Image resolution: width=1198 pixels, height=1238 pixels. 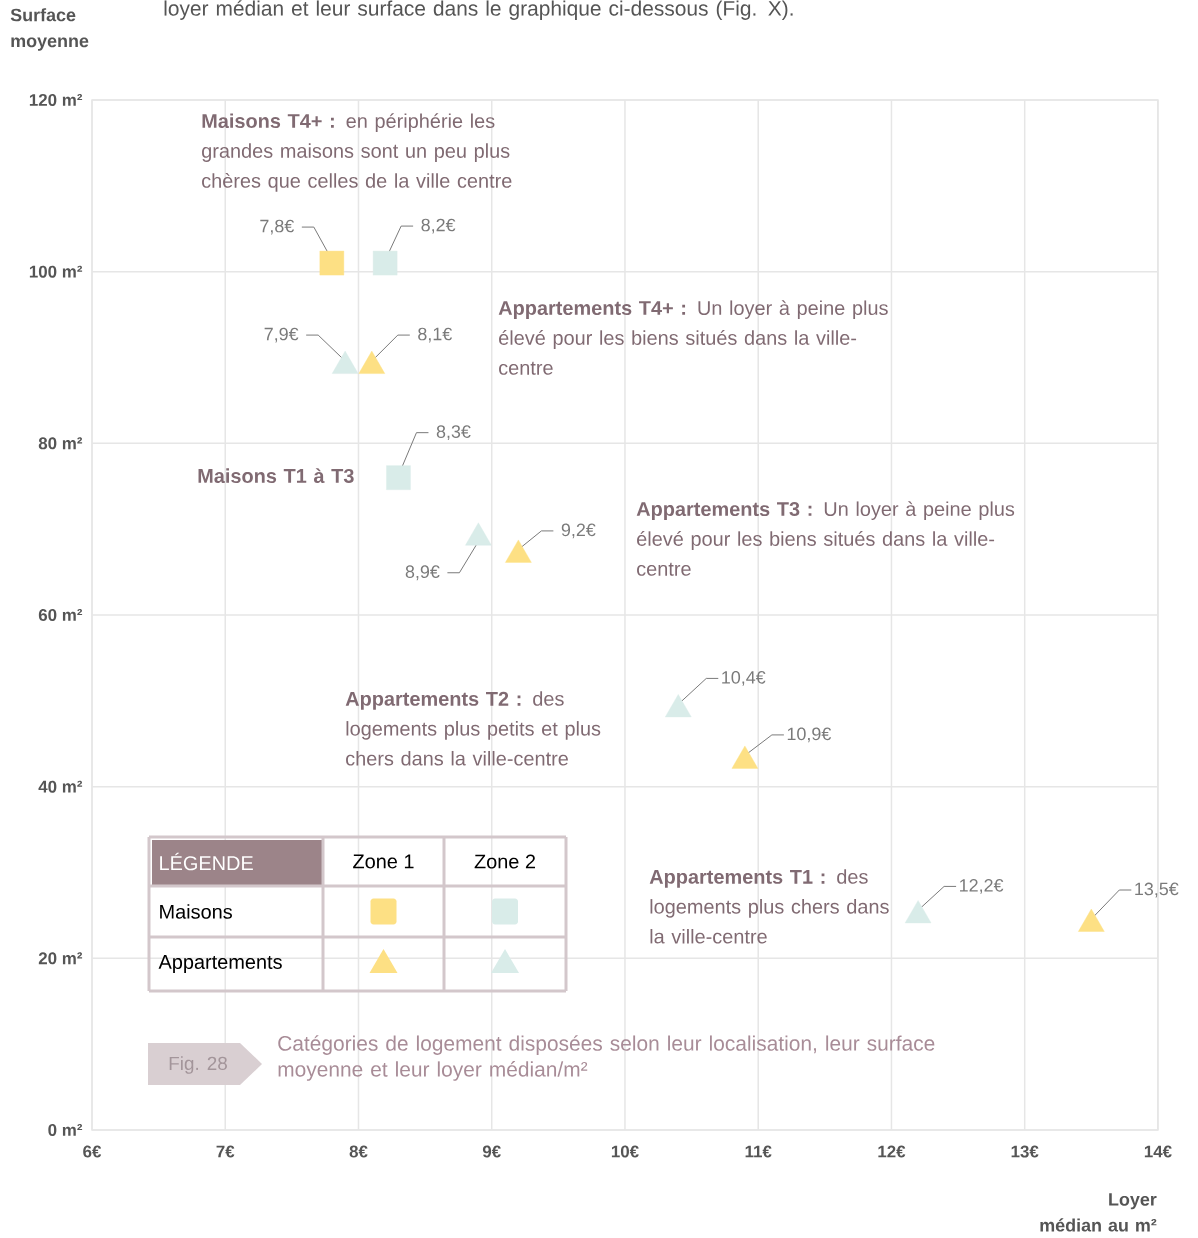 What do you see at coordinates (473, 728) in the screenshot?
I see `annotation: Appartements T2 : des logements plus petits et plus chers dans la ville-centre` at bounding box center [473, 728].